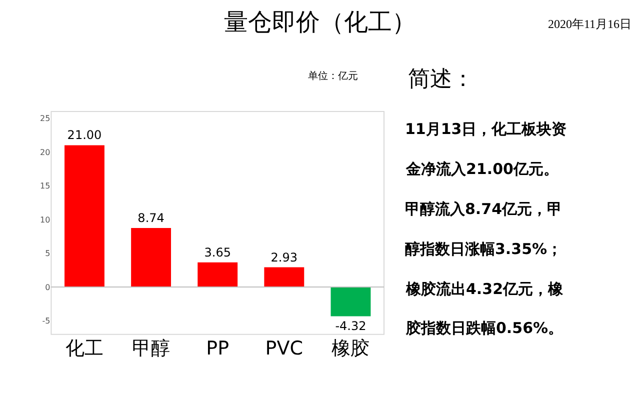  Describe the element at coordinates (217, 252) in the screenshot. I see `data-label: 3.65` at that location.